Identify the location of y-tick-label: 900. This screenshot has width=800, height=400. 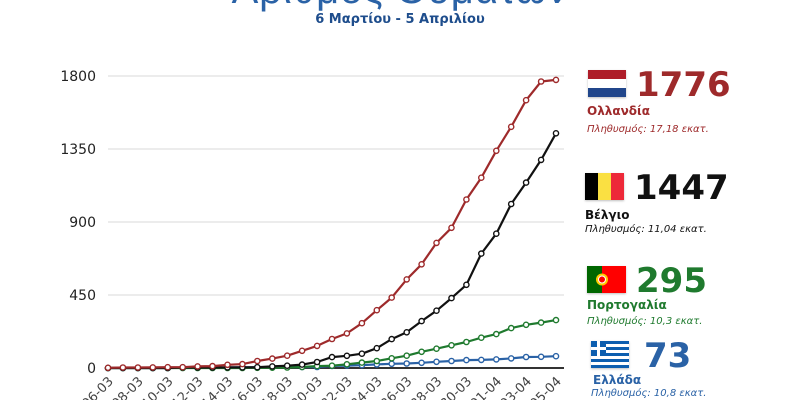
(82, 223).